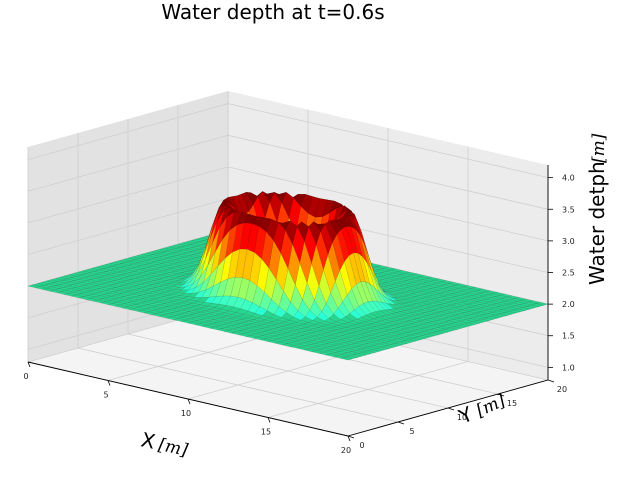  I want to click on z-tick-label: 2.5, so click(568, 273).